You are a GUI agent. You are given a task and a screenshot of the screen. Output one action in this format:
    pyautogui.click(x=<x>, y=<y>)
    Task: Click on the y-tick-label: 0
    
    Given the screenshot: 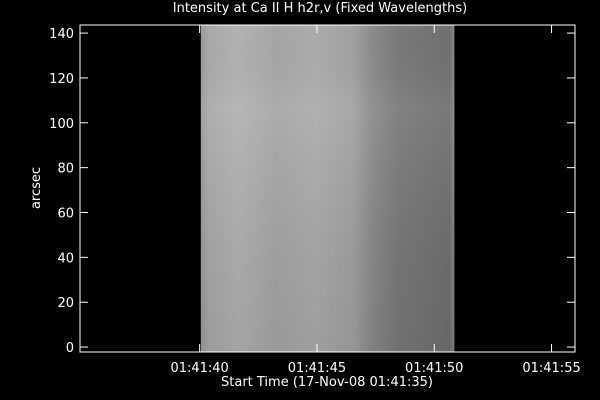 What is the action you would take?
    pyautogui.click(x=70, y=348)
    